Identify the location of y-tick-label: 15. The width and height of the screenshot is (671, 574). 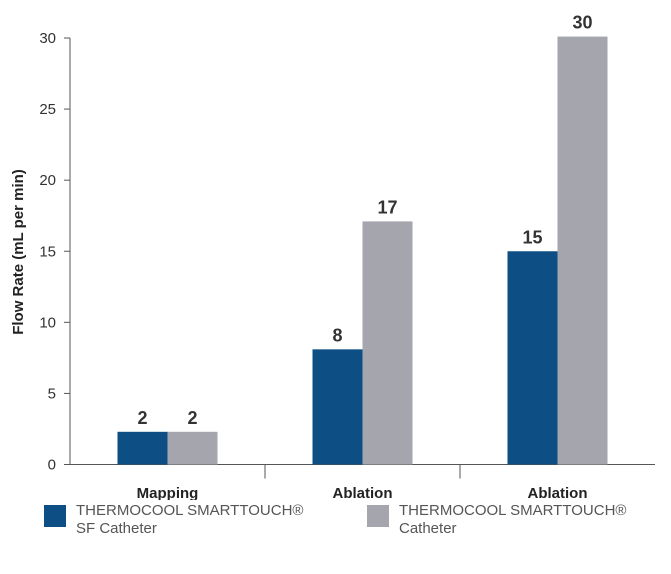
(47, 251).